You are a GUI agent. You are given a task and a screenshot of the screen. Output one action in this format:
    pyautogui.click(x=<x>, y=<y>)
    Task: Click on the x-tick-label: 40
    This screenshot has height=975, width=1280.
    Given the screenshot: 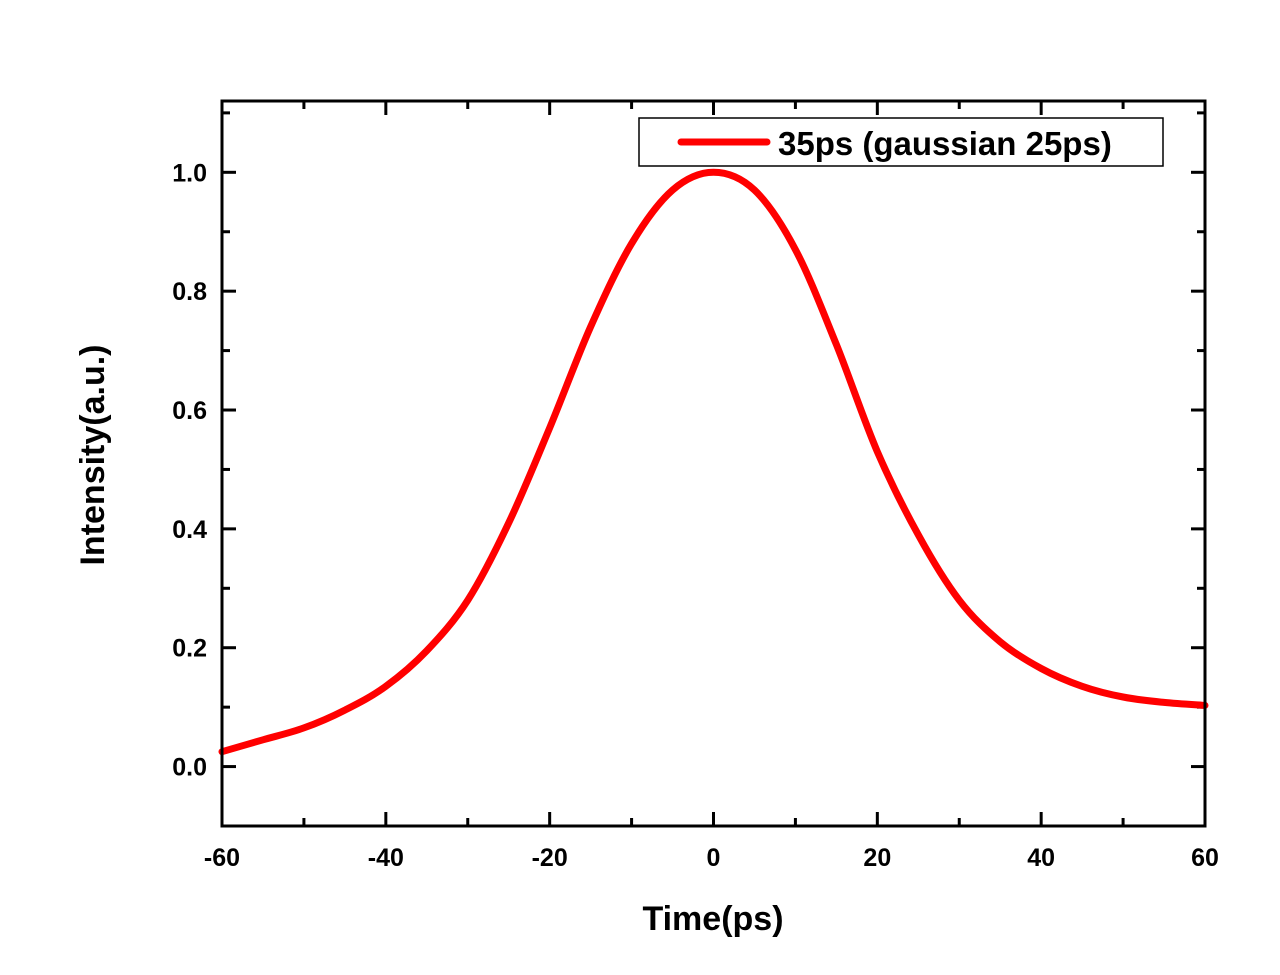 What is the action you would take?
    pyautogui.click(x=1041, y=858)
    